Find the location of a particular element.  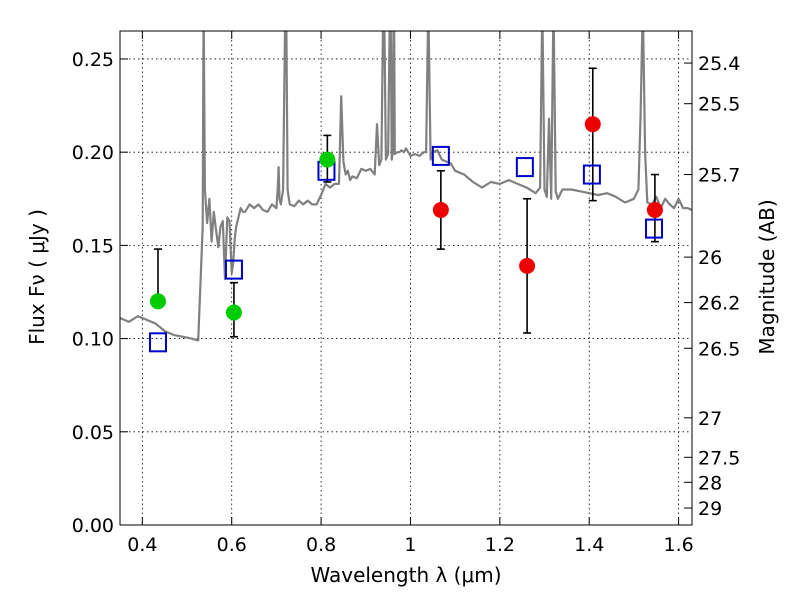

y2-tick-label: 25.7 is located at coordinates (719, 176).